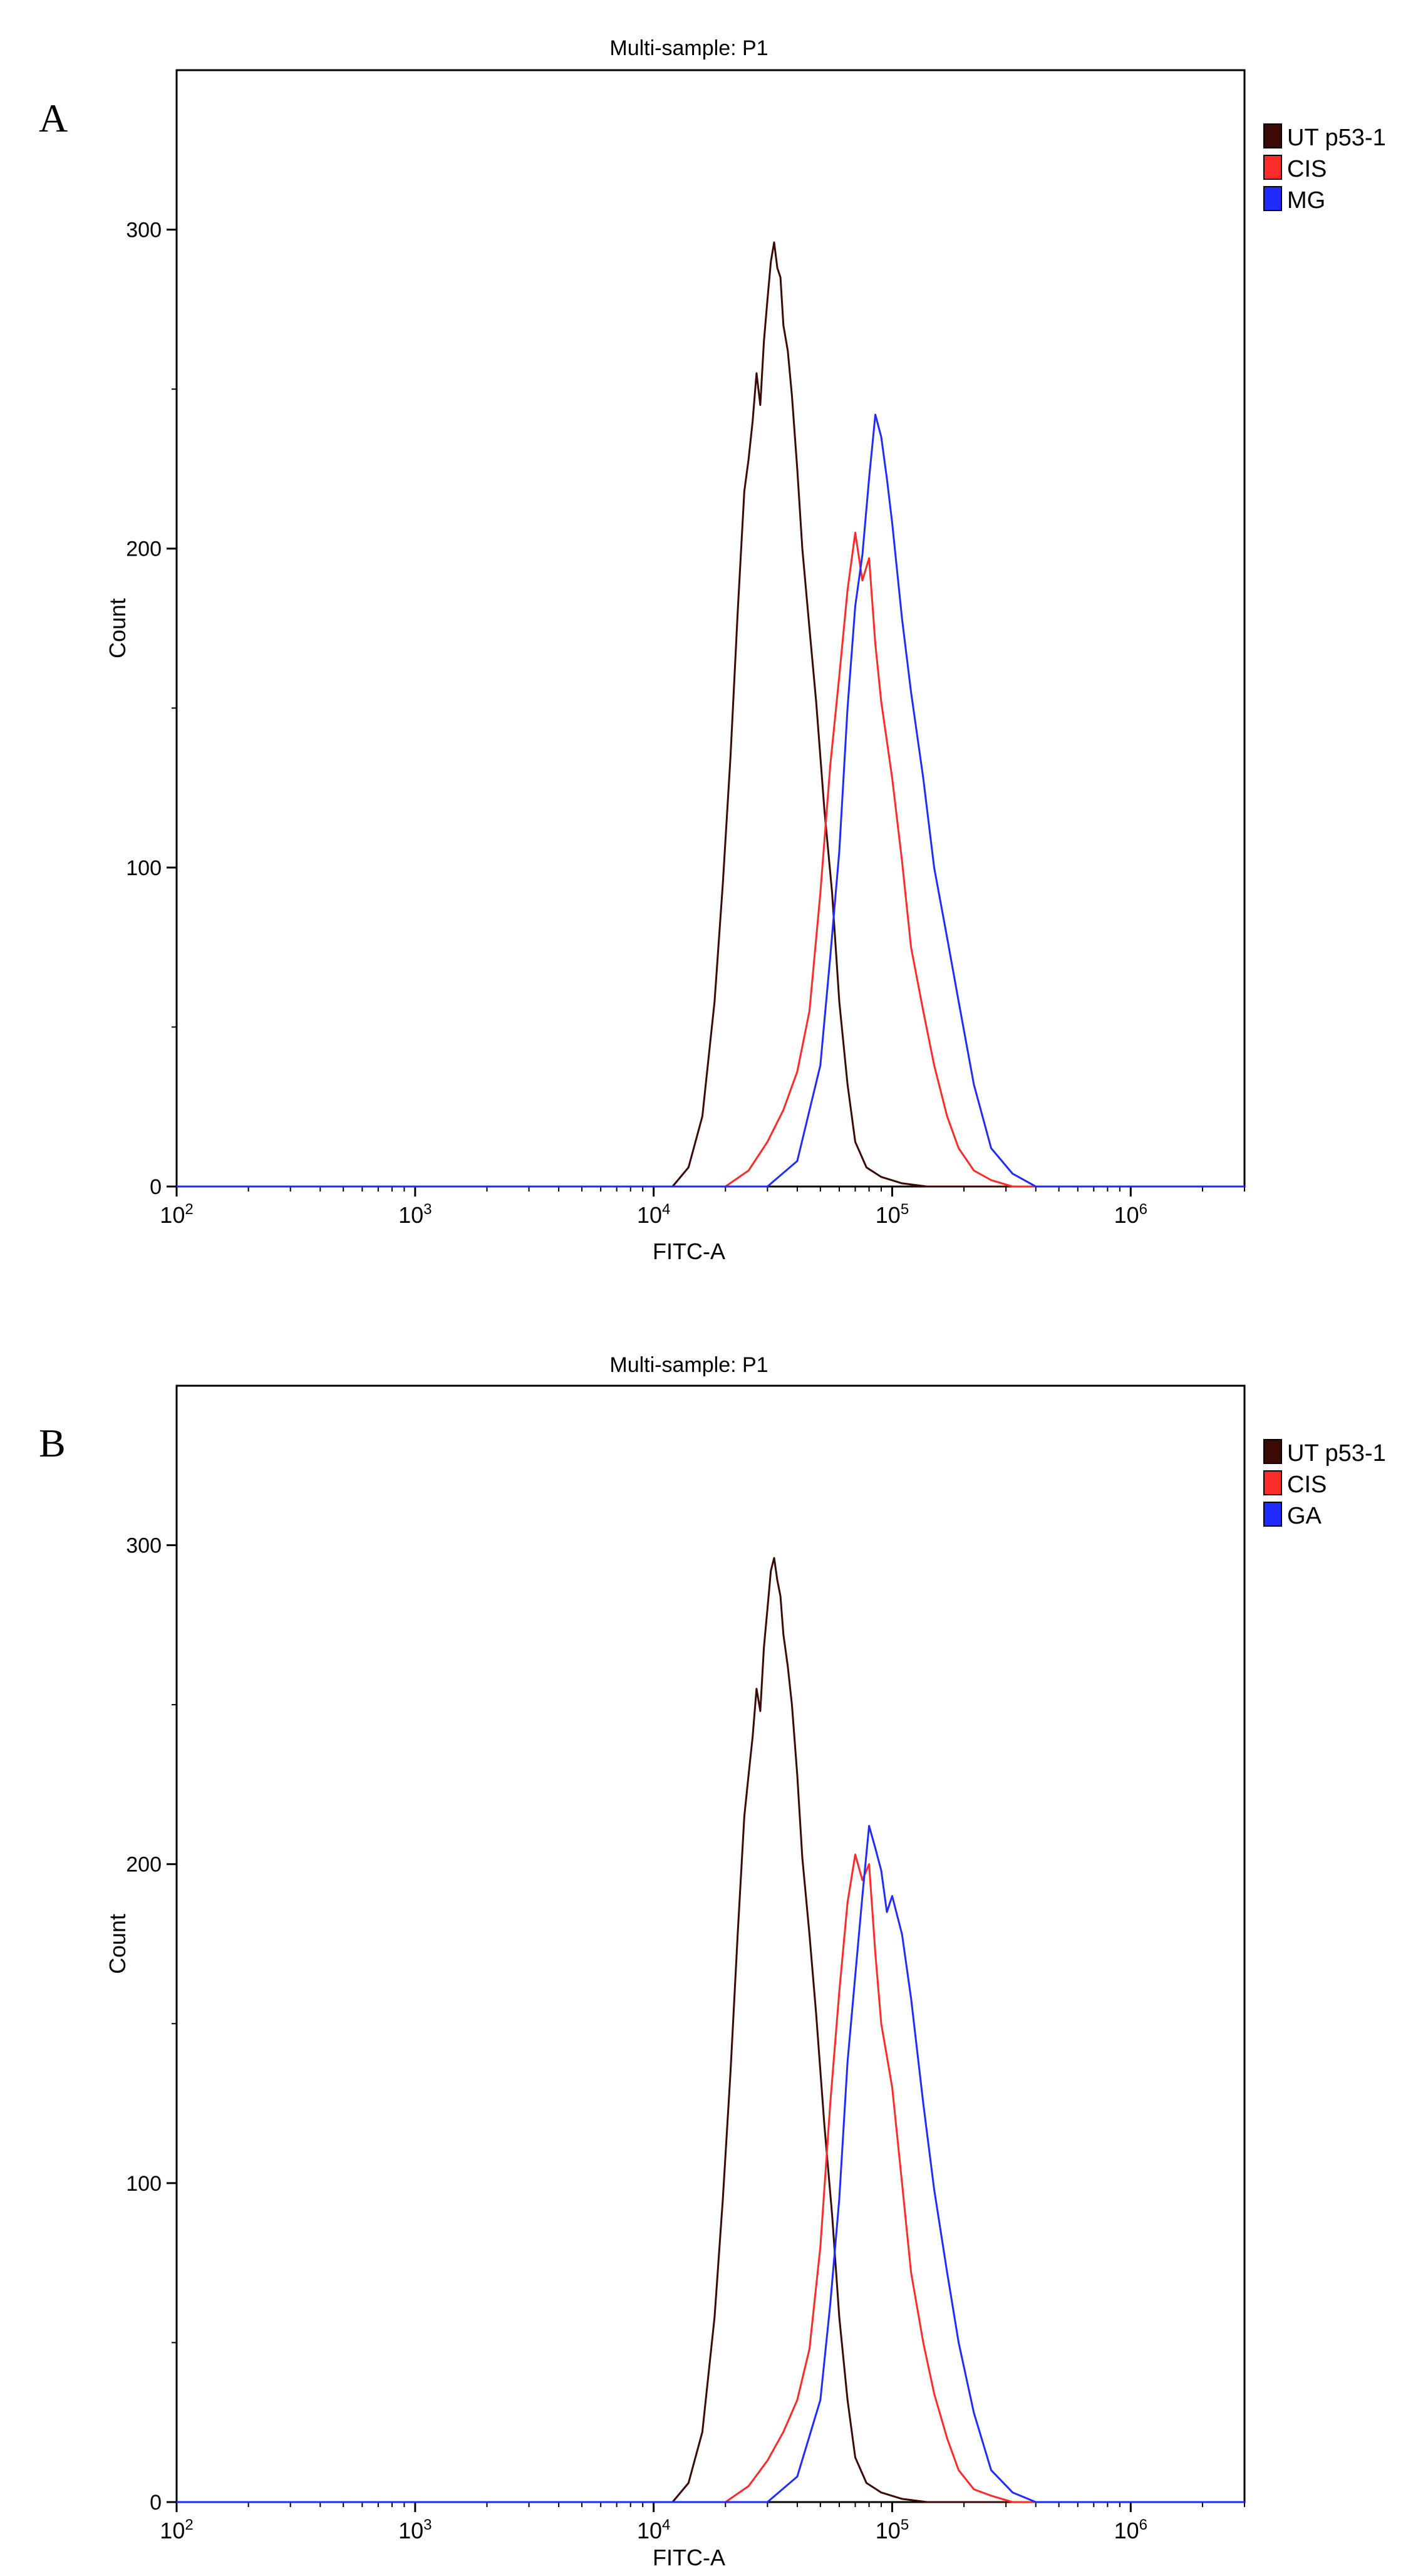 Image resolution: width=1423 pixels, height=2576 pixels. I want to click on chart-a-title: Multi-sample: P1, so click(688, 48).